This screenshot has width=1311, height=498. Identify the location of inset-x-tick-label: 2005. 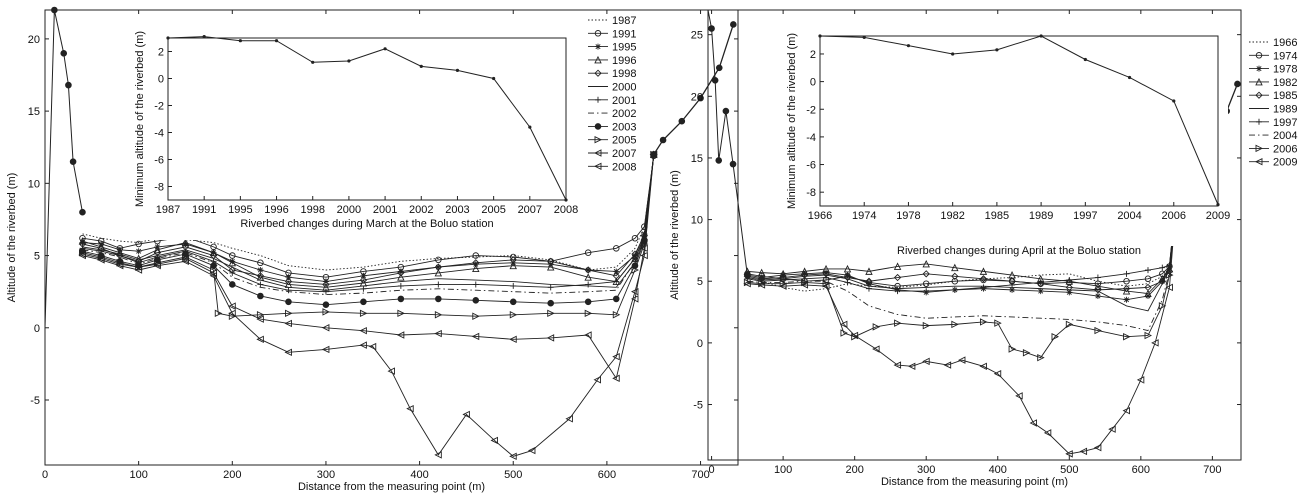
(493, 210).